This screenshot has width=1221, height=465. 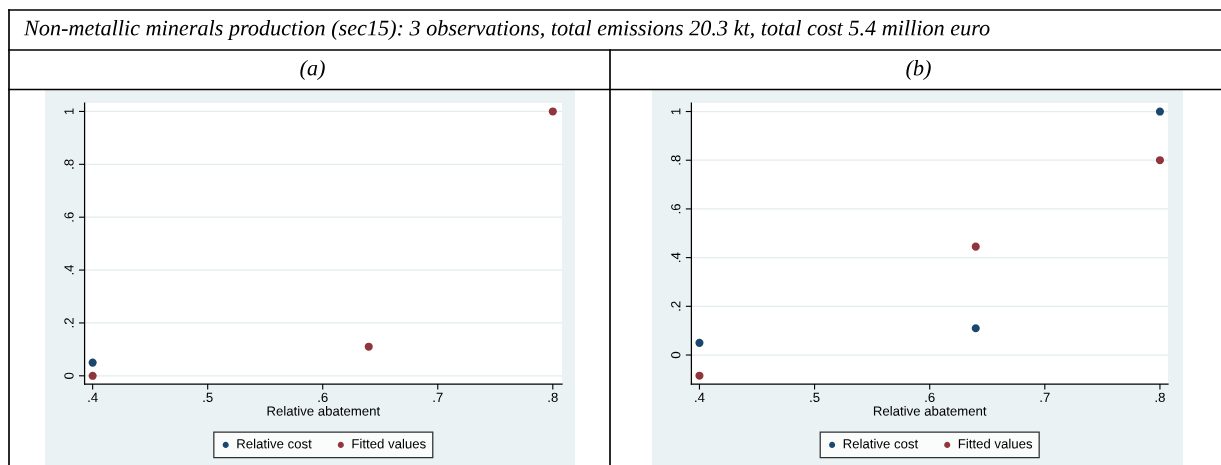 What do you see at coordinates (918, 70) in the screenshot?
I see `chart-title: (b)` at bounding box center [918, 70].